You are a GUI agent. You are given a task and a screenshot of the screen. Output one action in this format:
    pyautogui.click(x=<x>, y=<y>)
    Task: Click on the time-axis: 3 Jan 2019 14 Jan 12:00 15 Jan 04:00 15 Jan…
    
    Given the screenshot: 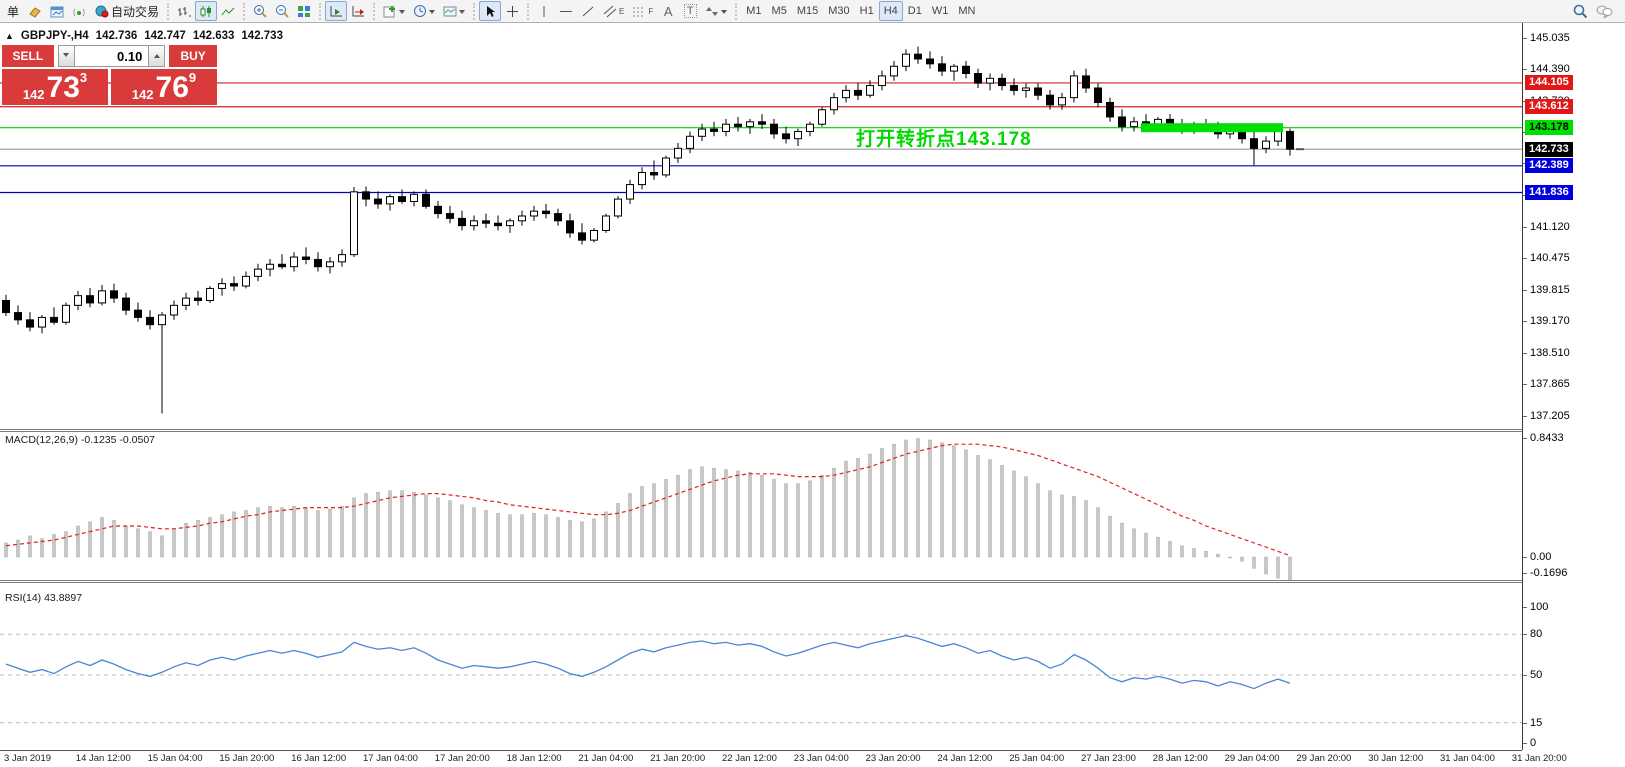 What is the action you would take?
    pyautogui.click(x=783, y=759)
    